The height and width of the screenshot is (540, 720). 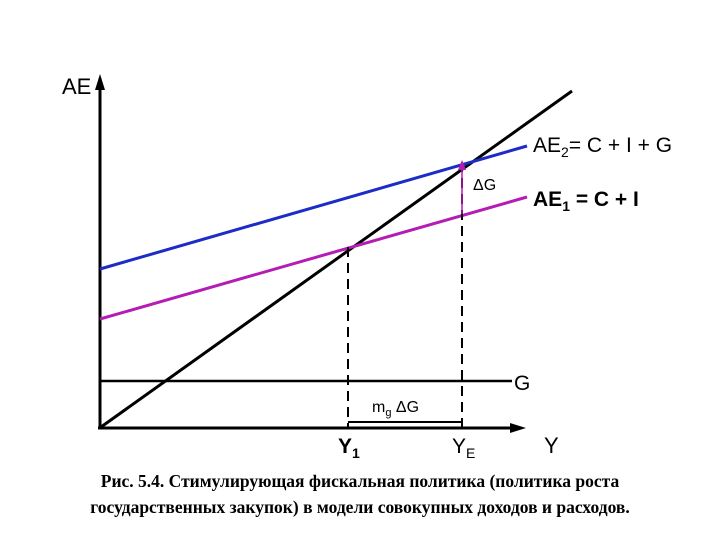 I want to click on y1-label-main: Y, so click(x=345, y=446).